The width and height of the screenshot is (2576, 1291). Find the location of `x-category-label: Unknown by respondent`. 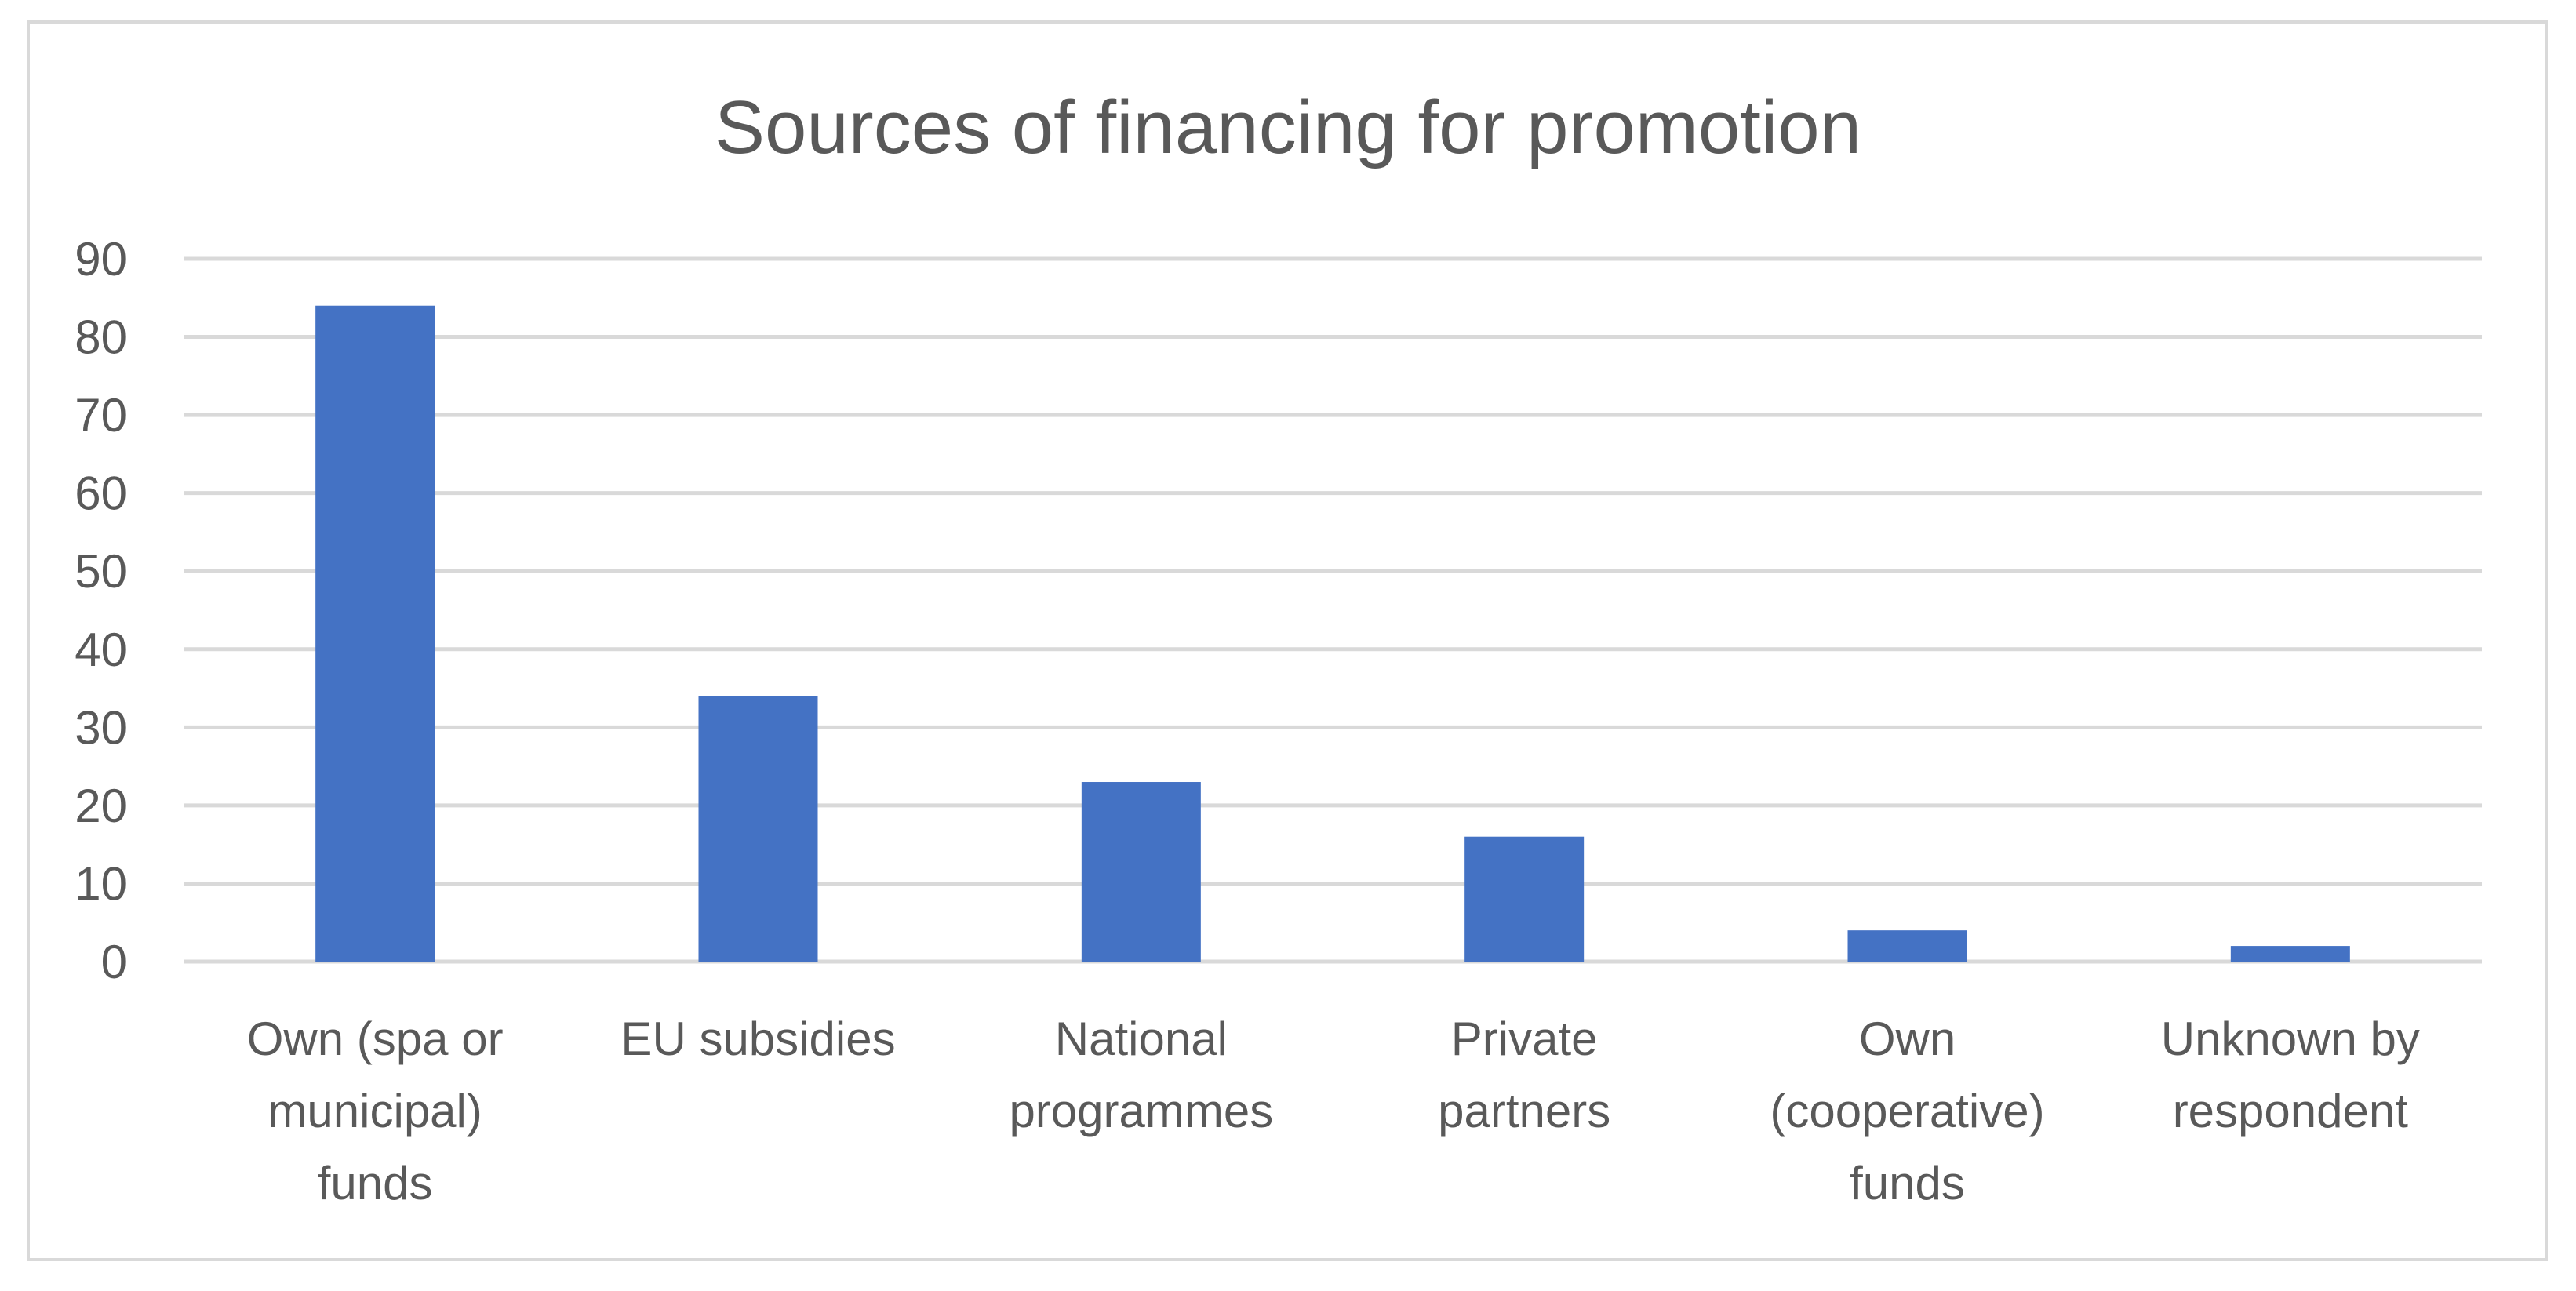

x-category-label: Unknown by respondent is located at coordinates (2290, 1075).